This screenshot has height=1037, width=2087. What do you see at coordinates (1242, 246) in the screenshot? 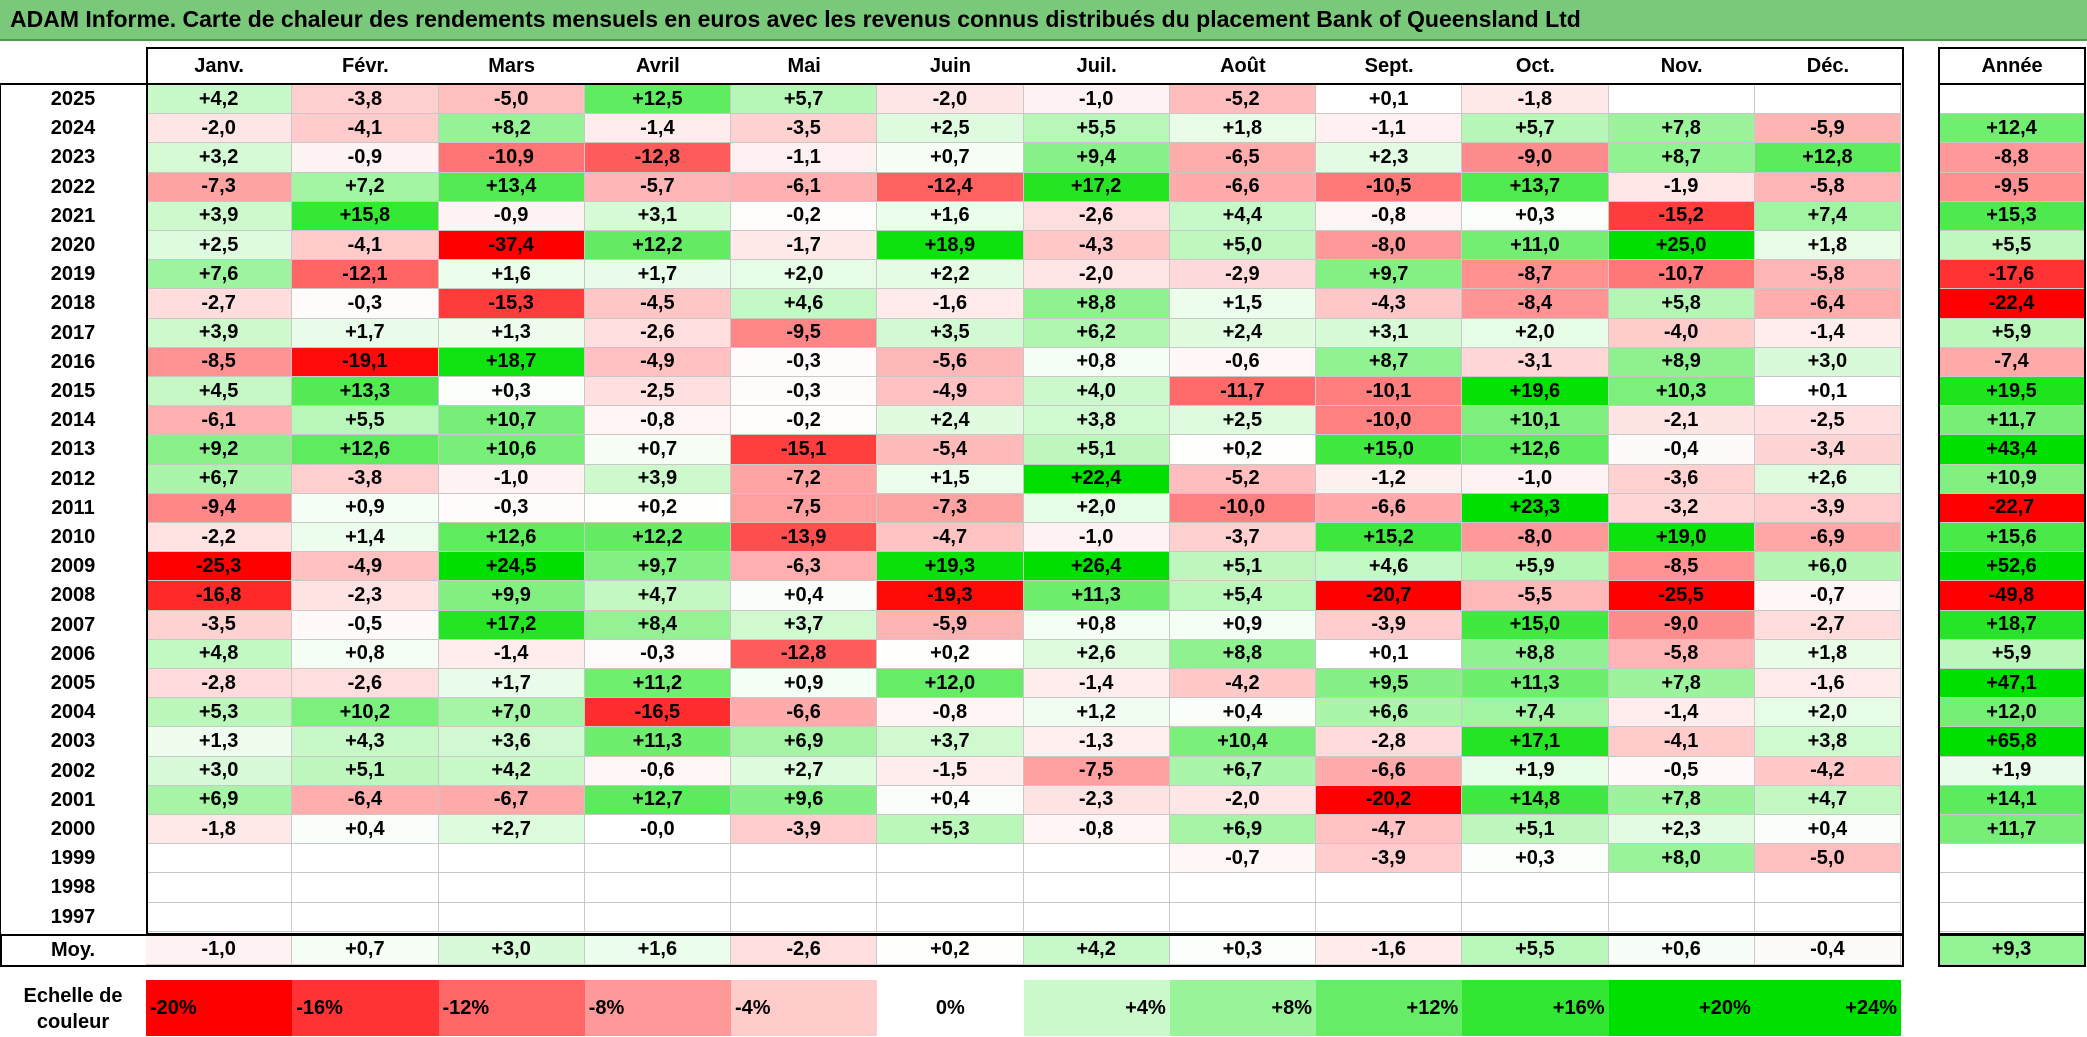
I see `heatmap-cell: +5,0` at bounding box center [1242, 246].